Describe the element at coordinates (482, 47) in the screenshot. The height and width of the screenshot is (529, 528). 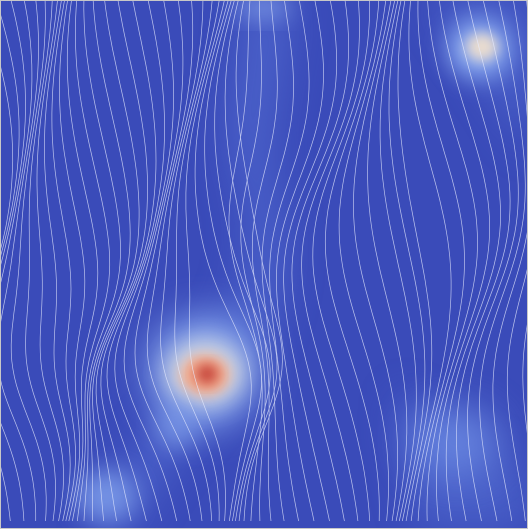
I see `hotspot-top-right-core` at that location.